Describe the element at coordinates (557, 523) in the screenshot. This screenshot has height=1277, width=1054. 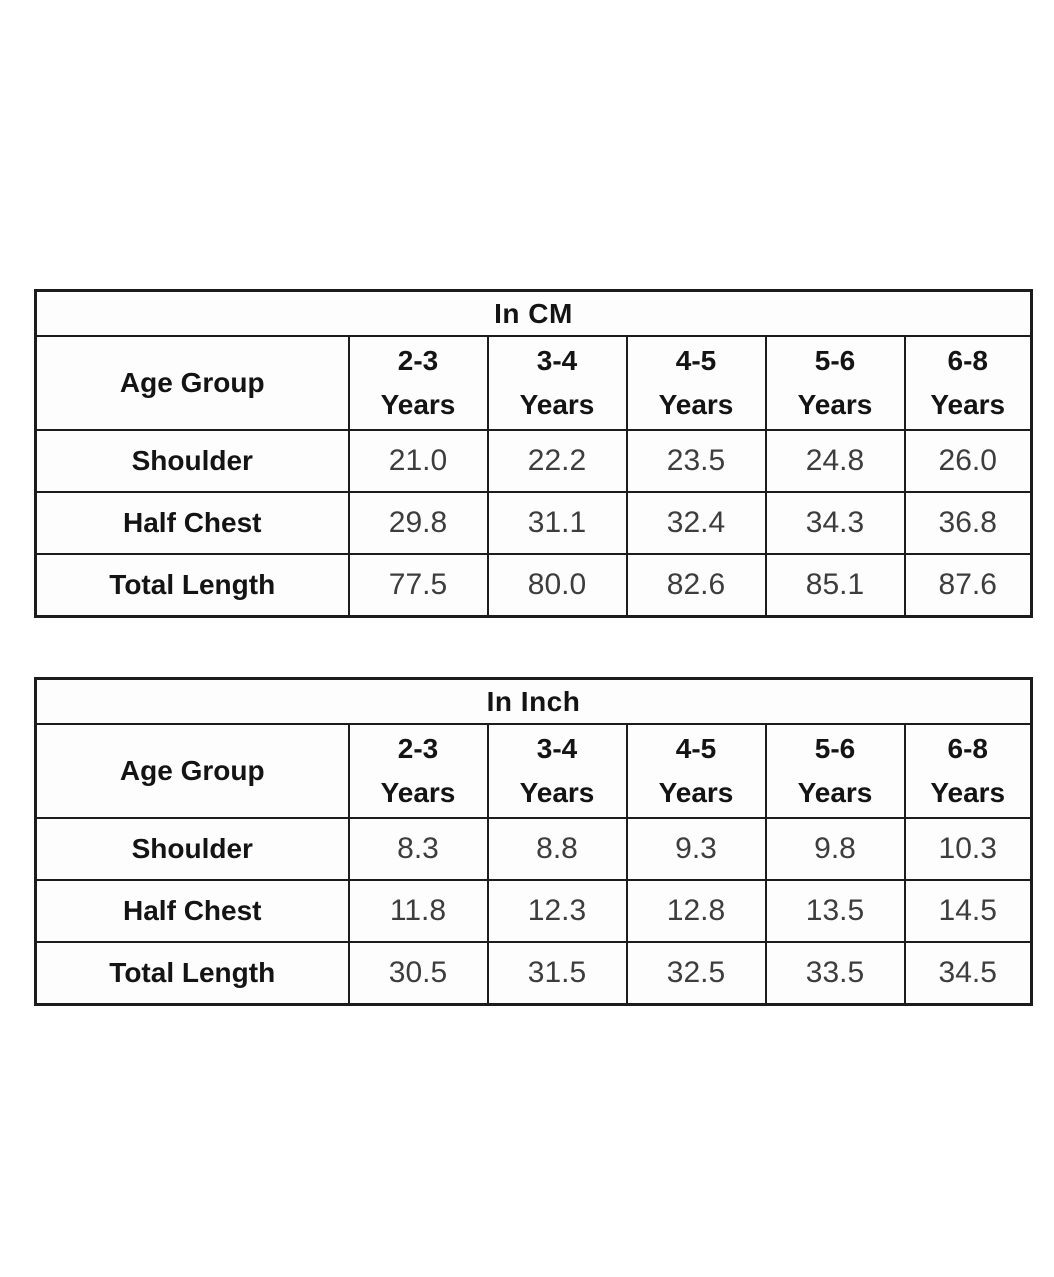
I see `cell-value: 31.1` at that location.